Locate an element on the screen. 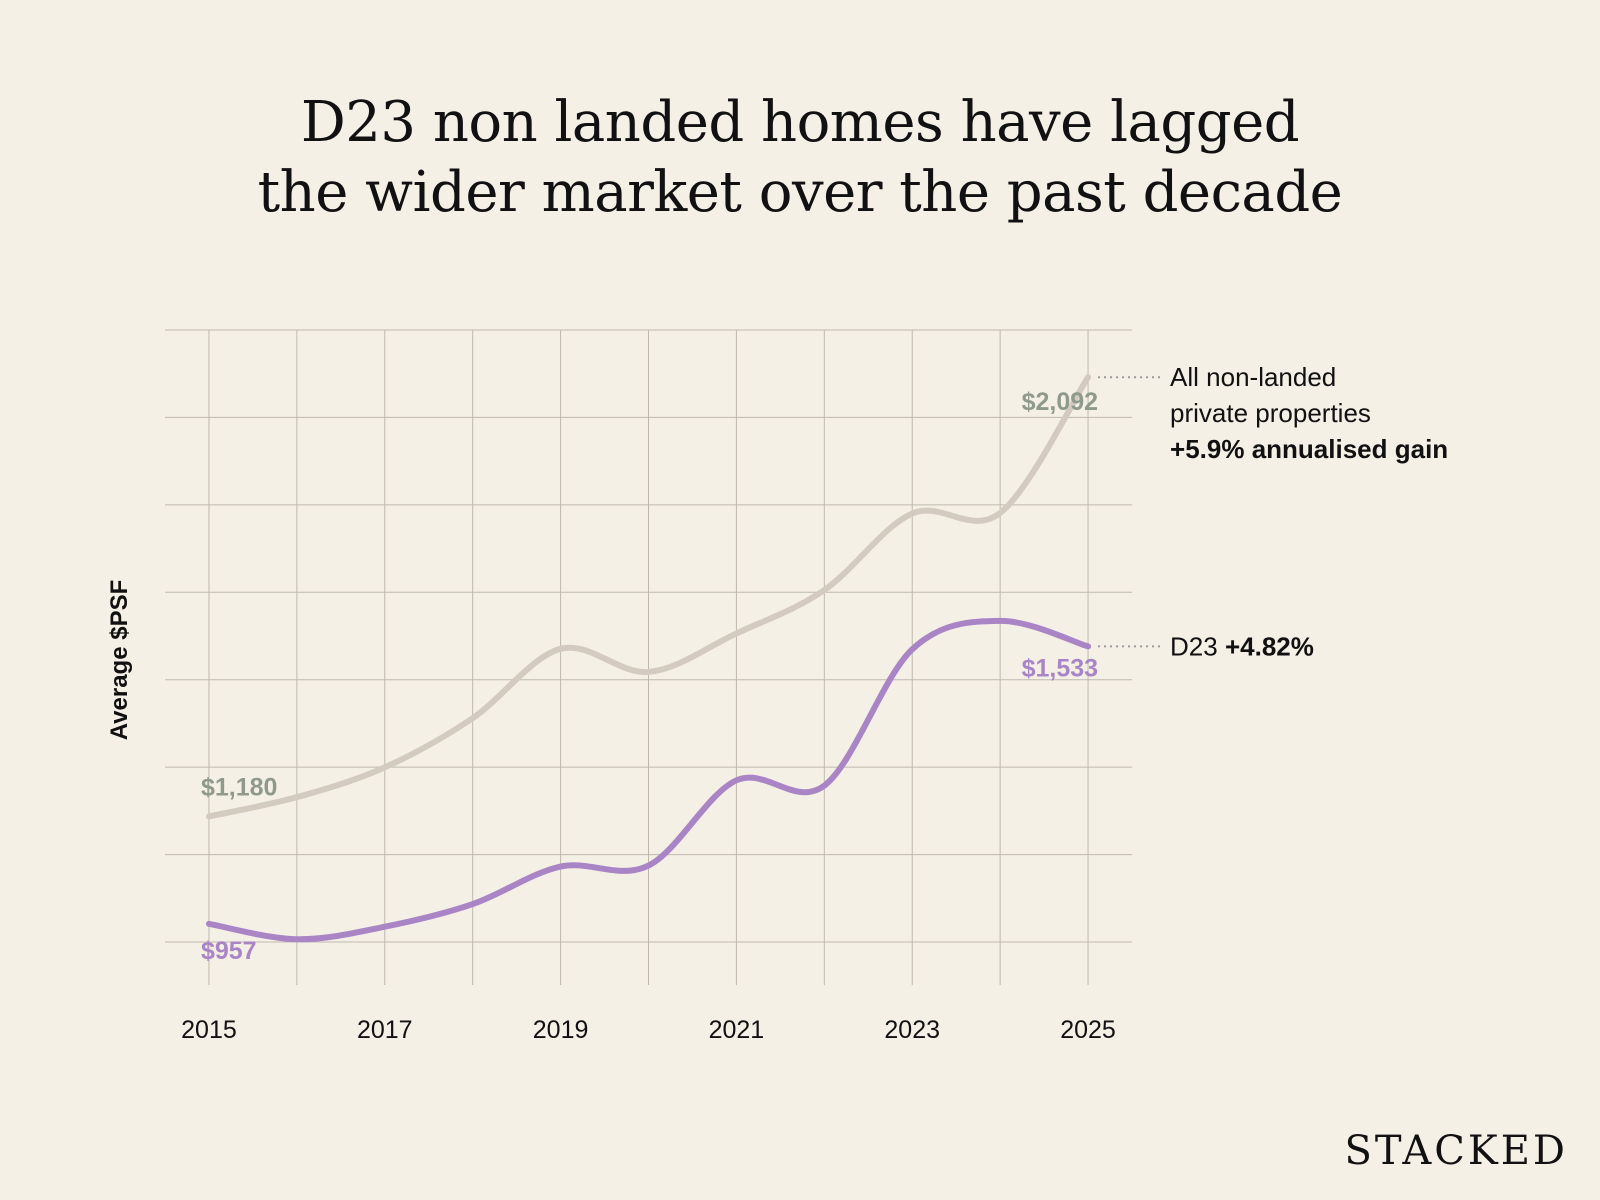  legend-label: D23 +4.82% is located at coordinates (1242, 646).